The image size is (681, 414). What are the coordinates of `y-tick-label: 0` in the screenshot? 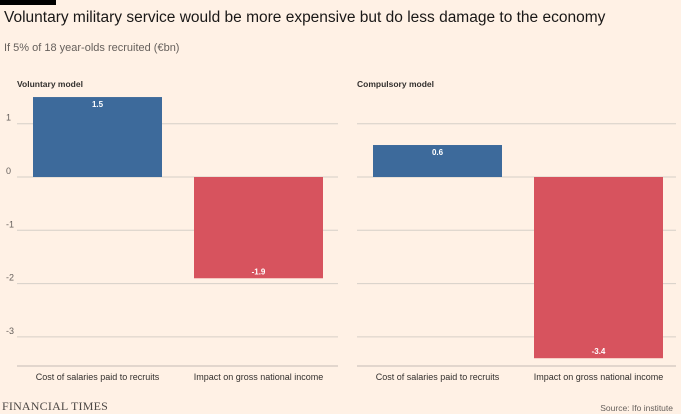 It's located at (8, 171).